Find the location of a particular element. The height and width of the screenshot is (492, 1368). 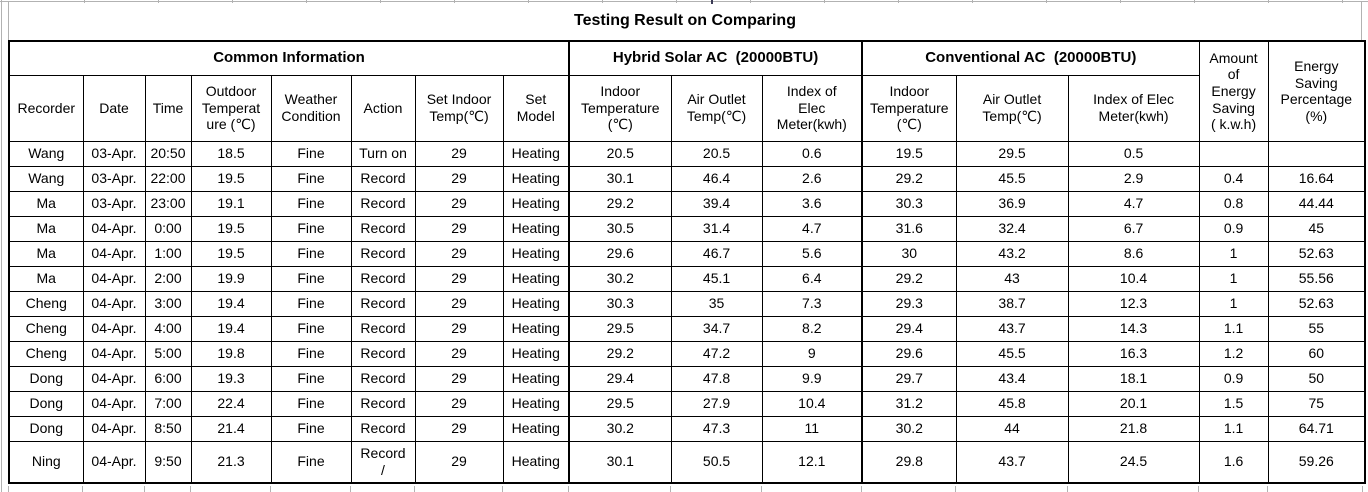

group-header-common-information: Common Information is located at coordinates (289, 58).